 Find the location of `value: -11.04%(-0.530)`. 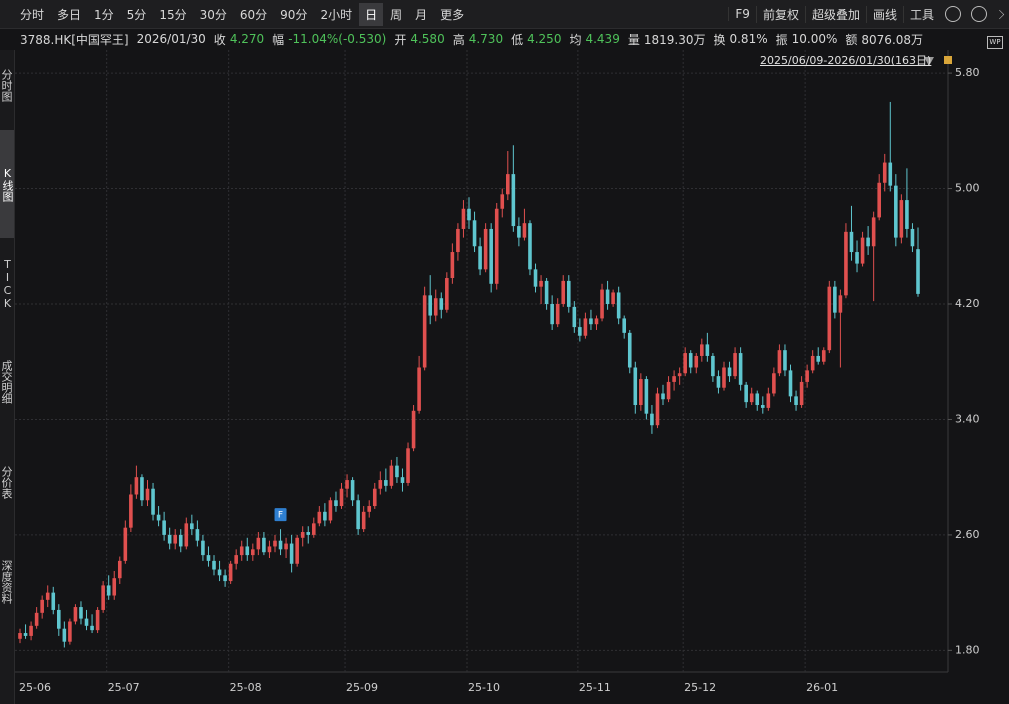

value: -11.04%(-0.530) is located at coordinates (337, 39).